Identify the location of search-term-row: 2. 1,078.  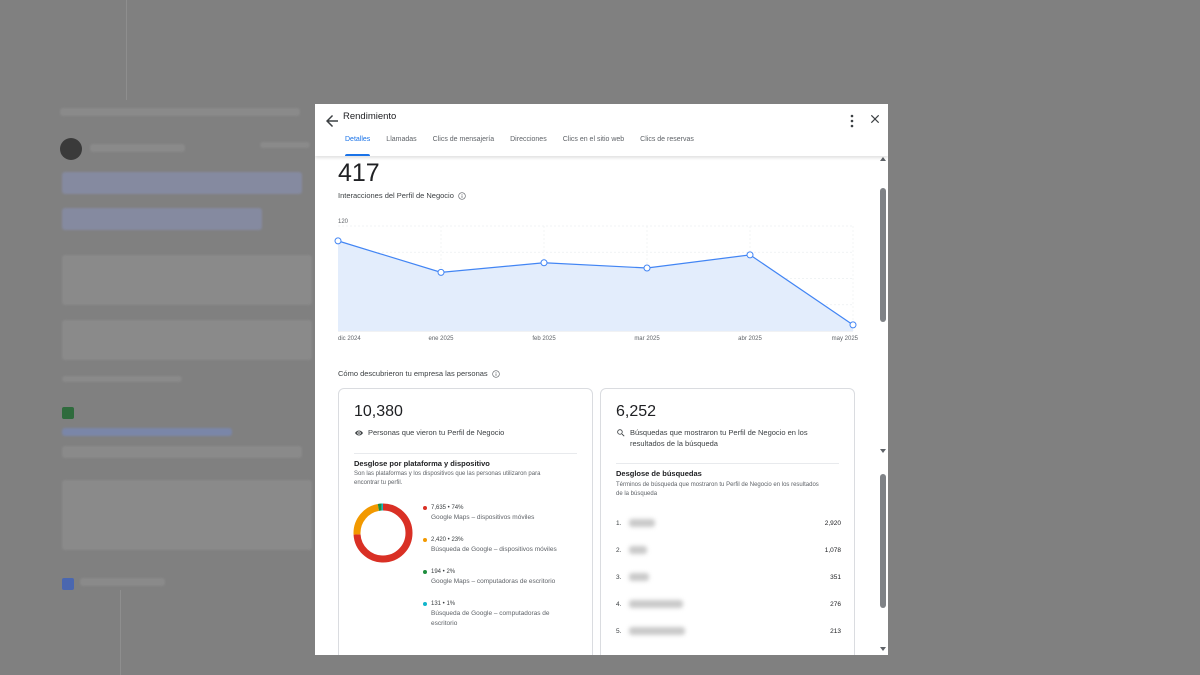
(728, 557).